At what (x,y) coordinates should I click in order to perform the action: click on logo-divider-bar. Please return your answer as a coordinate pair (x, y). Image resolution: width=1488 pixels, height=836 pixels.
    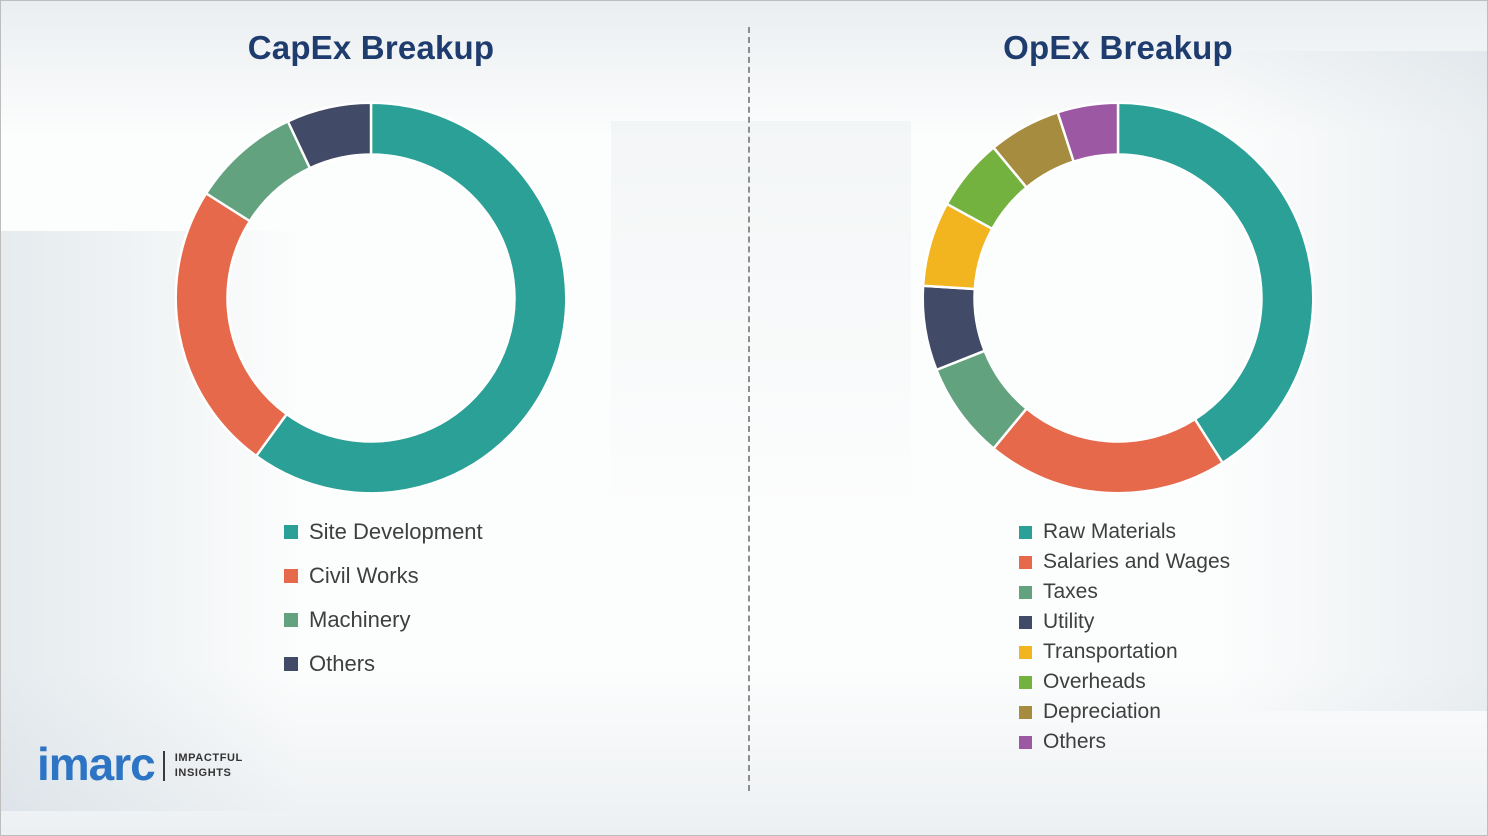
    Looking at the image, I should click on (163, 766).